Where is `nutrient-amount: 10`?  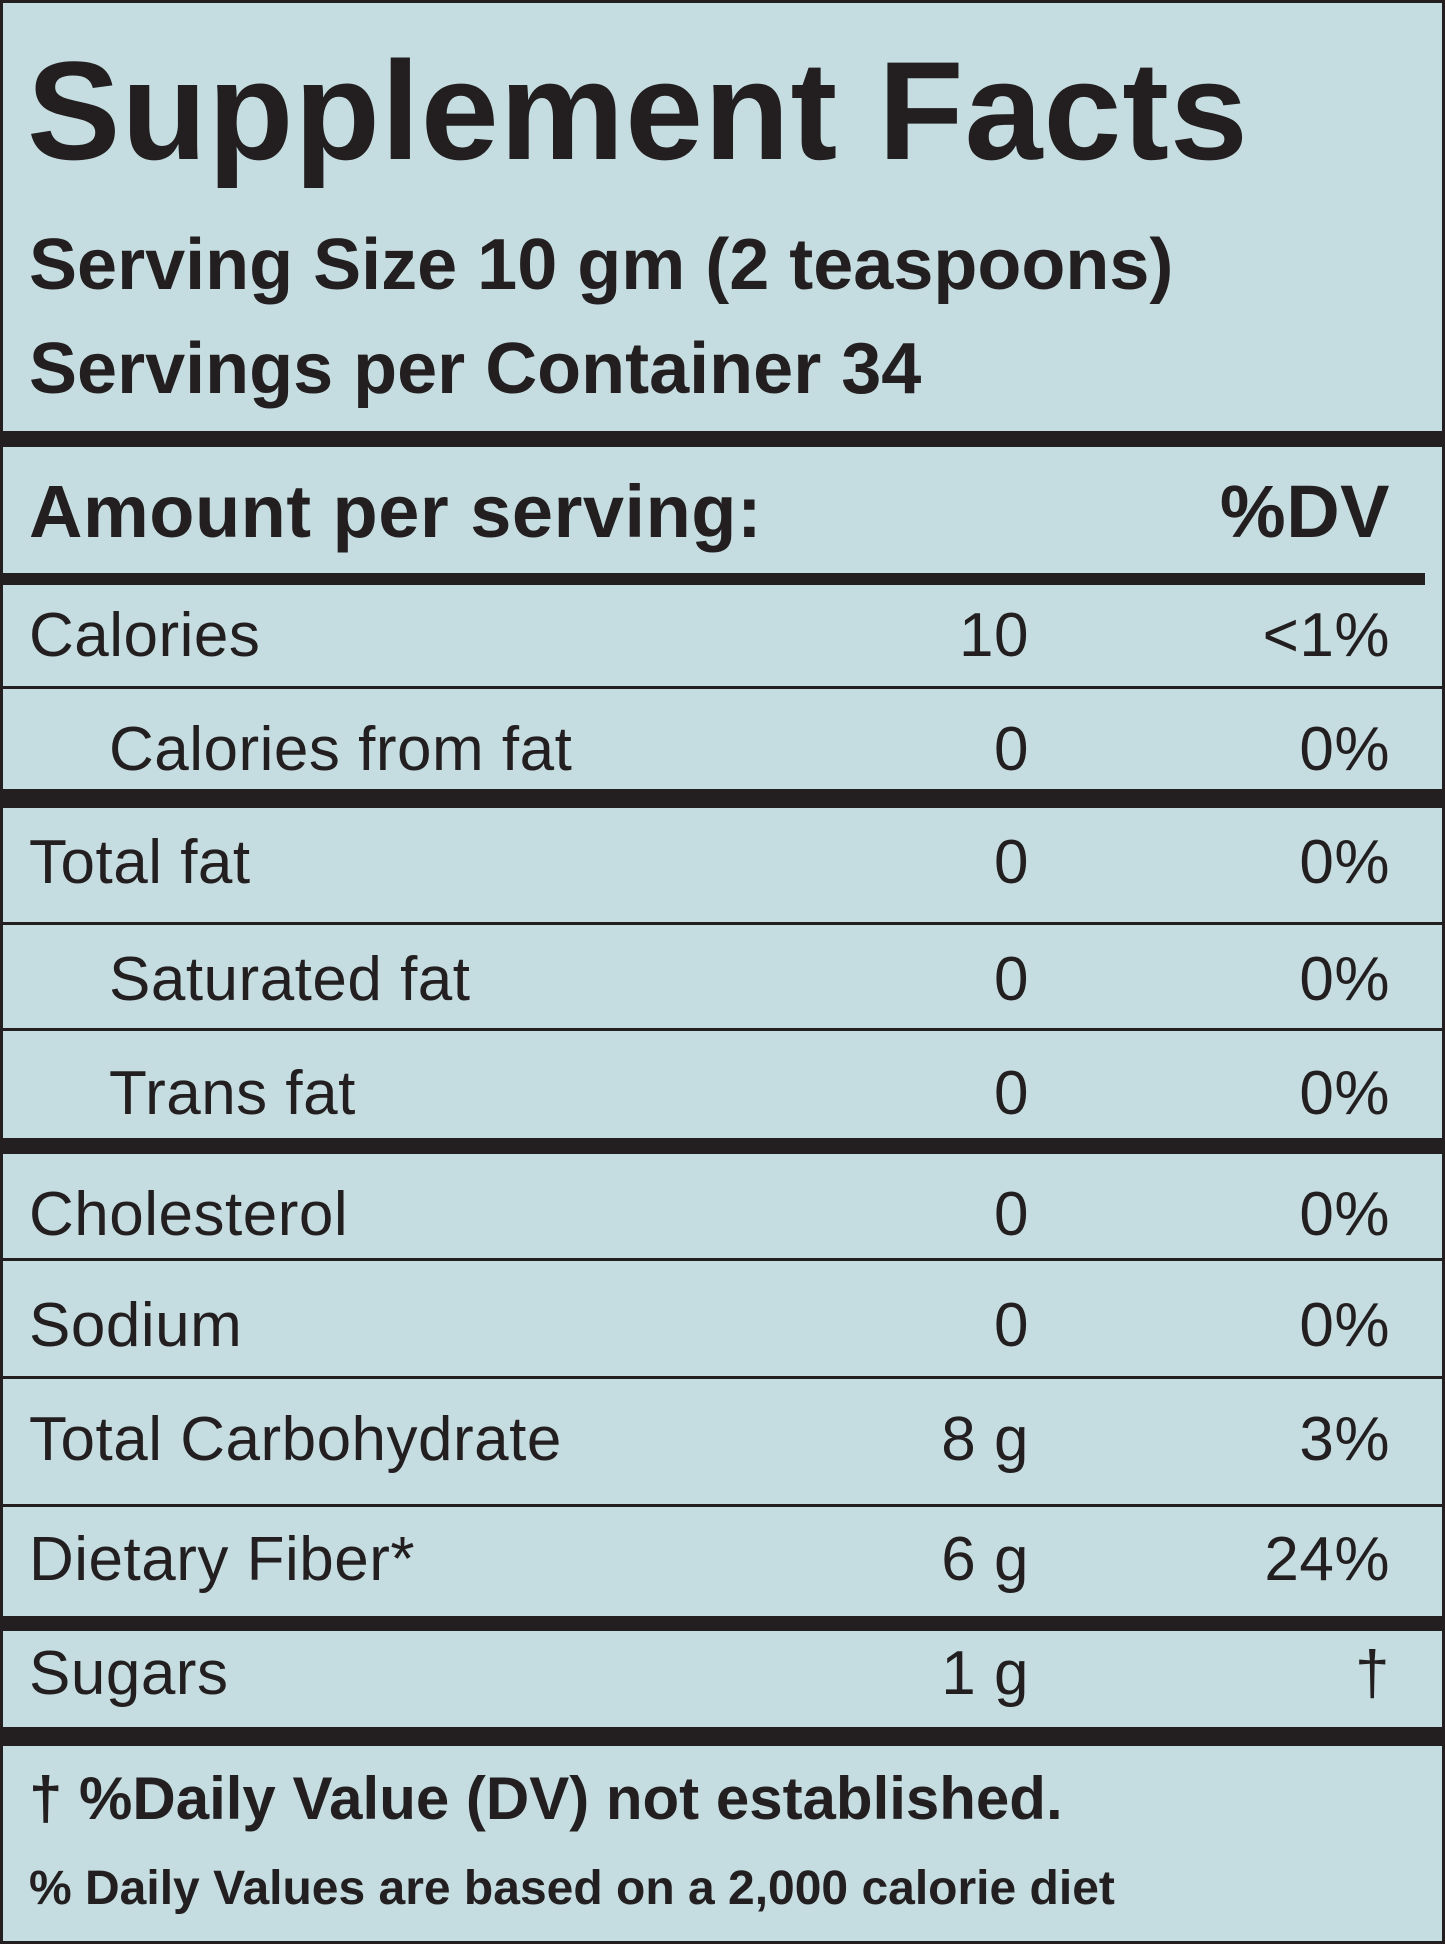 nutrient-amount: 10 is located at coordinates (994, 635).